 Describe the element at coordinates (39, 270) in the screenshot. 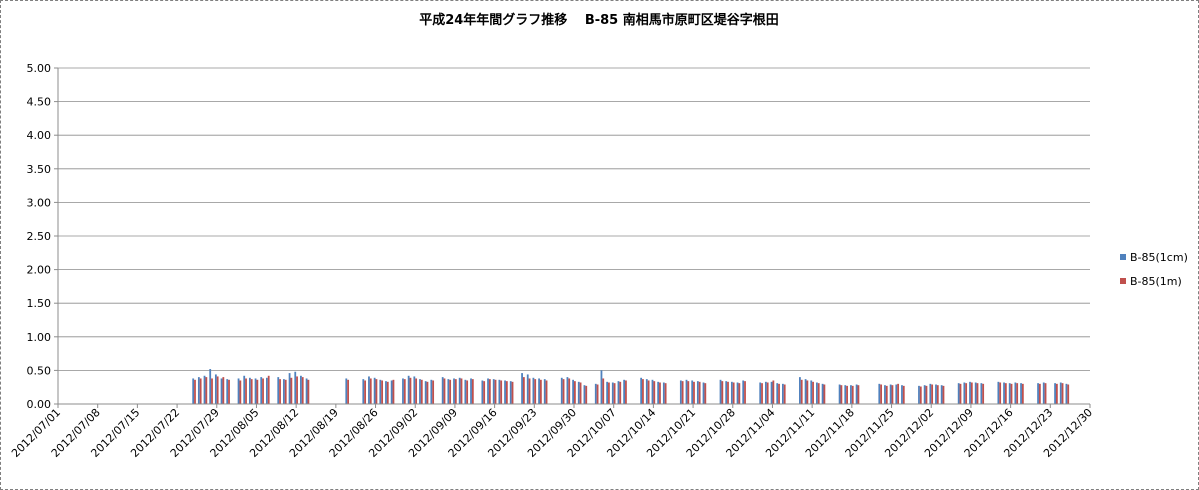

I see `y-tick-label: 2.00` at that location.